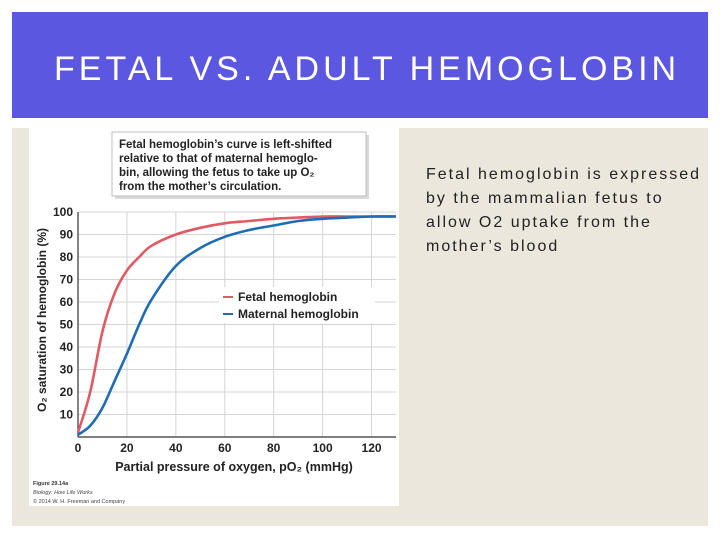 This screenshot has width=720, height=540. What do you see at coordinates (67, 280) in the screenshot?
I see `y-tick-label: 70` at bounding box center [67, 280].